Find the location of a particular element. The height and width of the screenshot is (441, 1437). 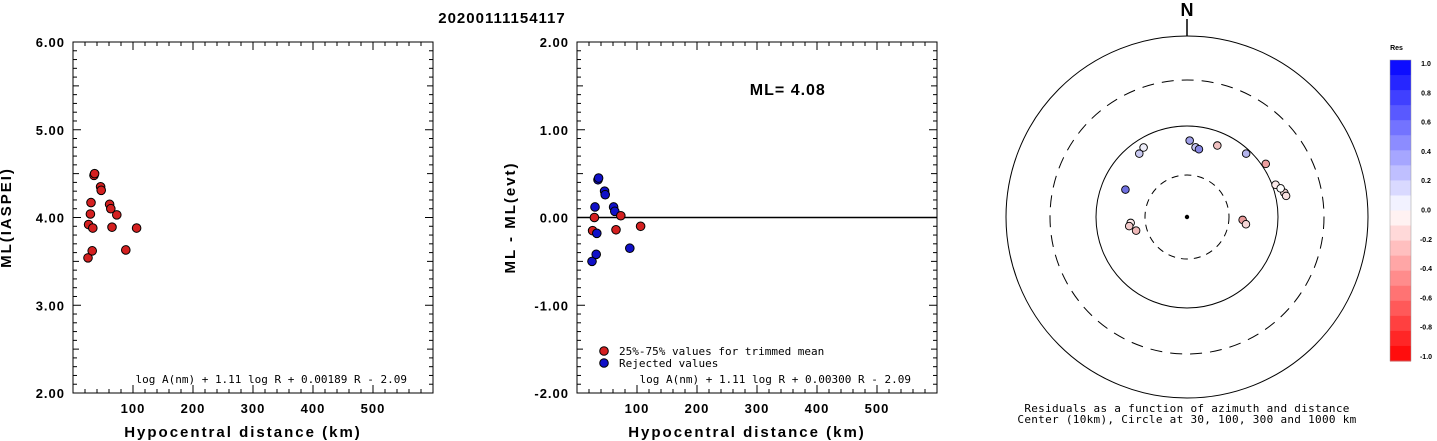

y-tick-label: 0.00 is located at coordinates (554, 218).